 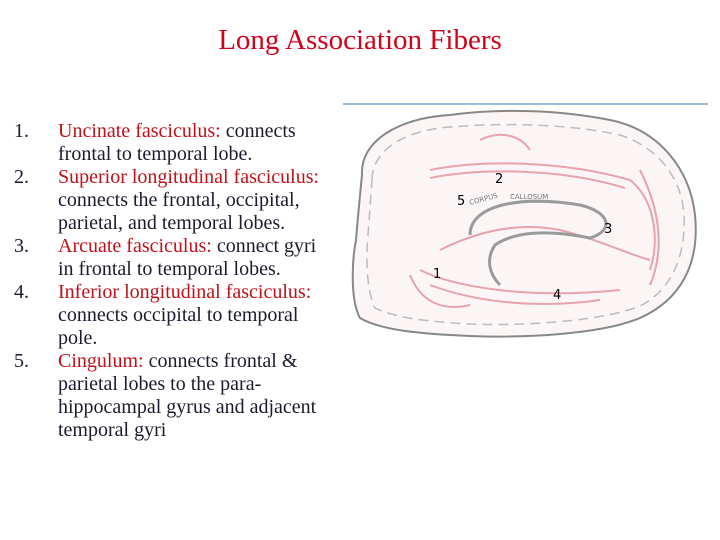 What do you see at coordinates (437, 274) in the screenshot?
I see `figure-label: 1` at bounding box center [437, 274].